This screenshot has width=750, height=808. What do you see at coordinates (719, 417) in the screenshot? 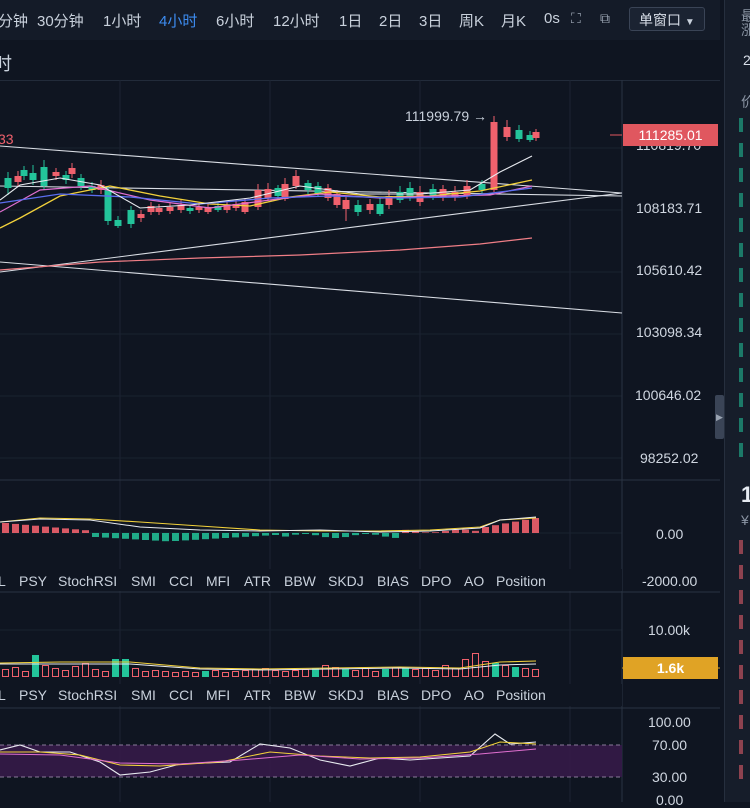
I see `collapse-handle: ▶` at bounding box center [719, 417].